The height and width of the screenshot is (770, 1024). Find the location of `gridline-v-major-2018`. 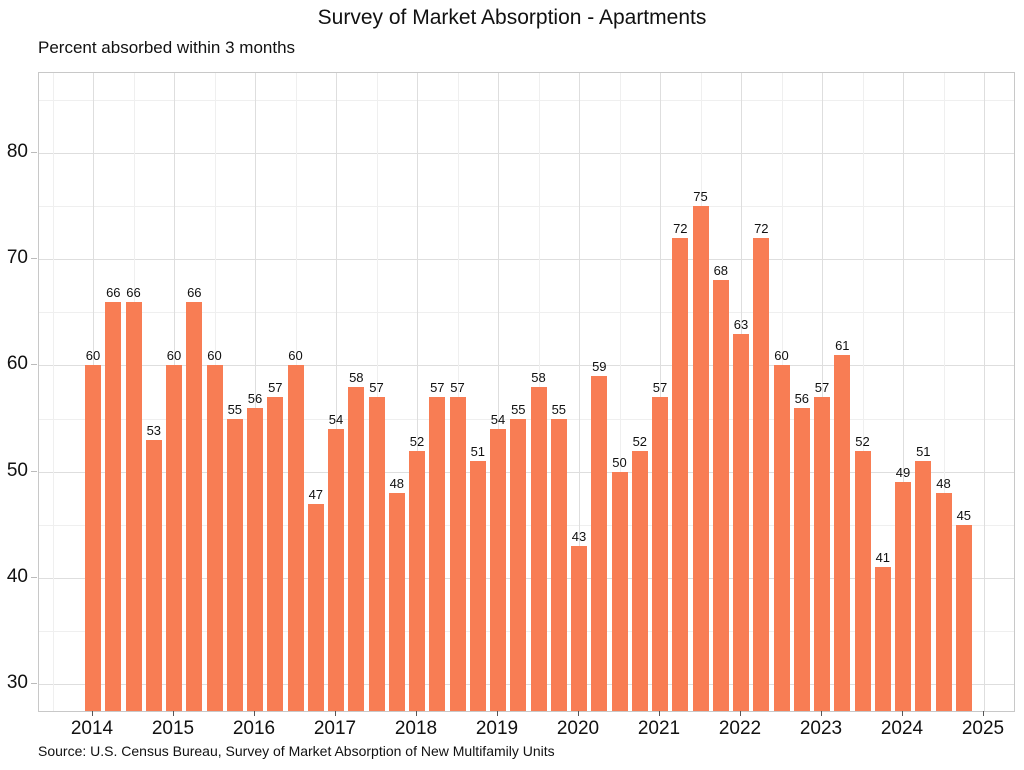

gridline-v-major-2018 is located at coordinates (417, 392).